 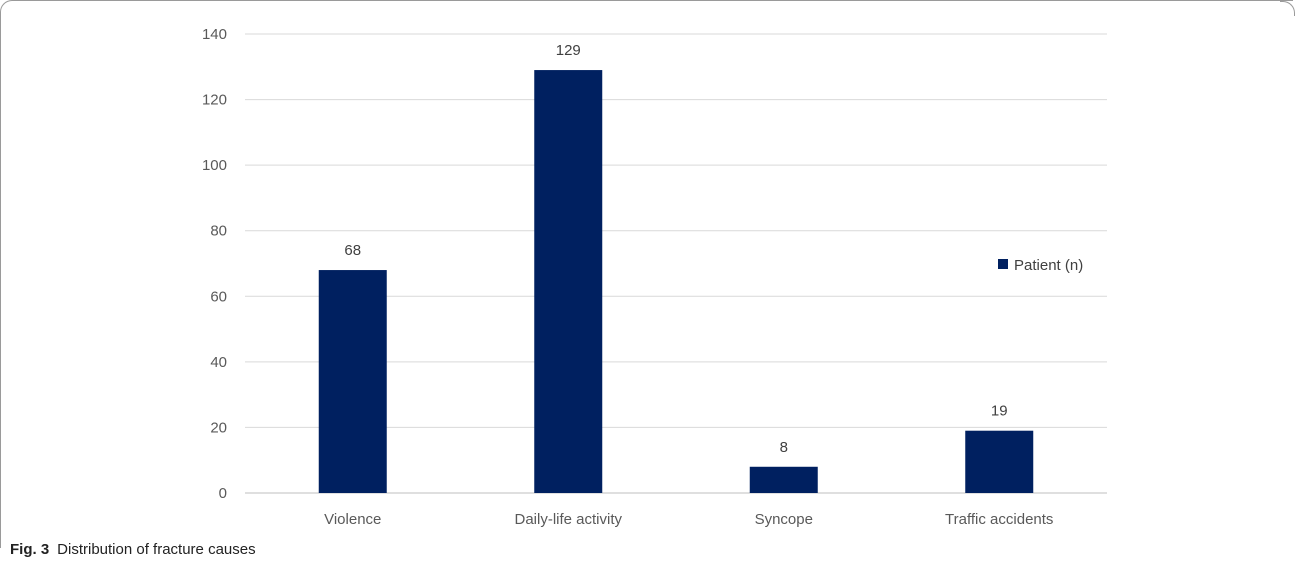 What do you see at coordinates (218, 362) in the screenshot?
I see `y-tick-label: 40` at bounding box center [218, 362].